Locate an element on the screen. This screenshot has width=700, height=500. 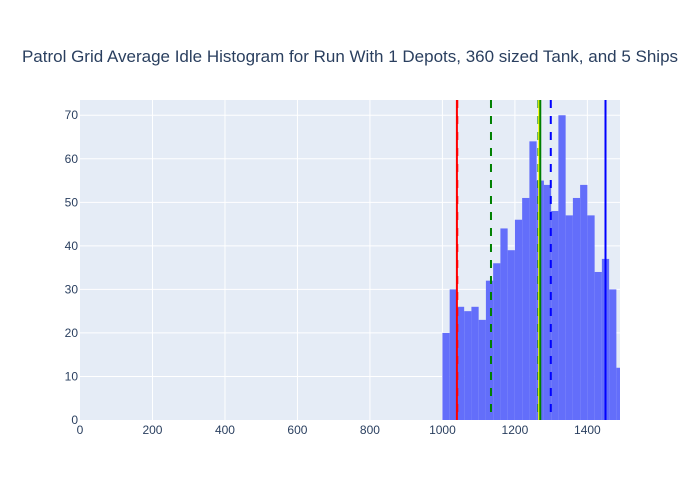
y-tick-label: 20 is located at coordinates (72, 333).